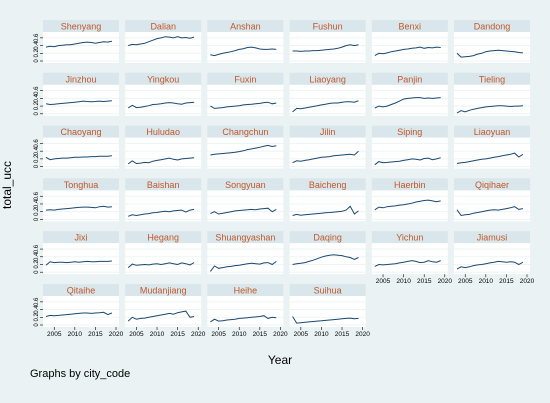 The height and width of the screenshot is (403, 550). What do you see at coordinates (409, 41) in the screenshot?
I see `panel-benxi: Benxi` at bounding box center [409, 41].